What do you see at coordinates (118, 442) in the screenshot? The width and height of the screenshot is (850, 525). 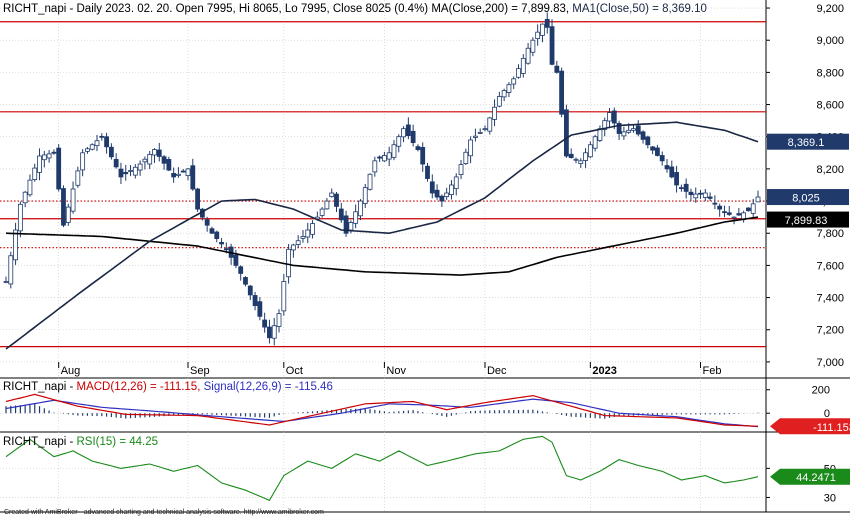 I see `rsi-title-label: RSI(15) = 44.25` at bounding box center [118, 442].